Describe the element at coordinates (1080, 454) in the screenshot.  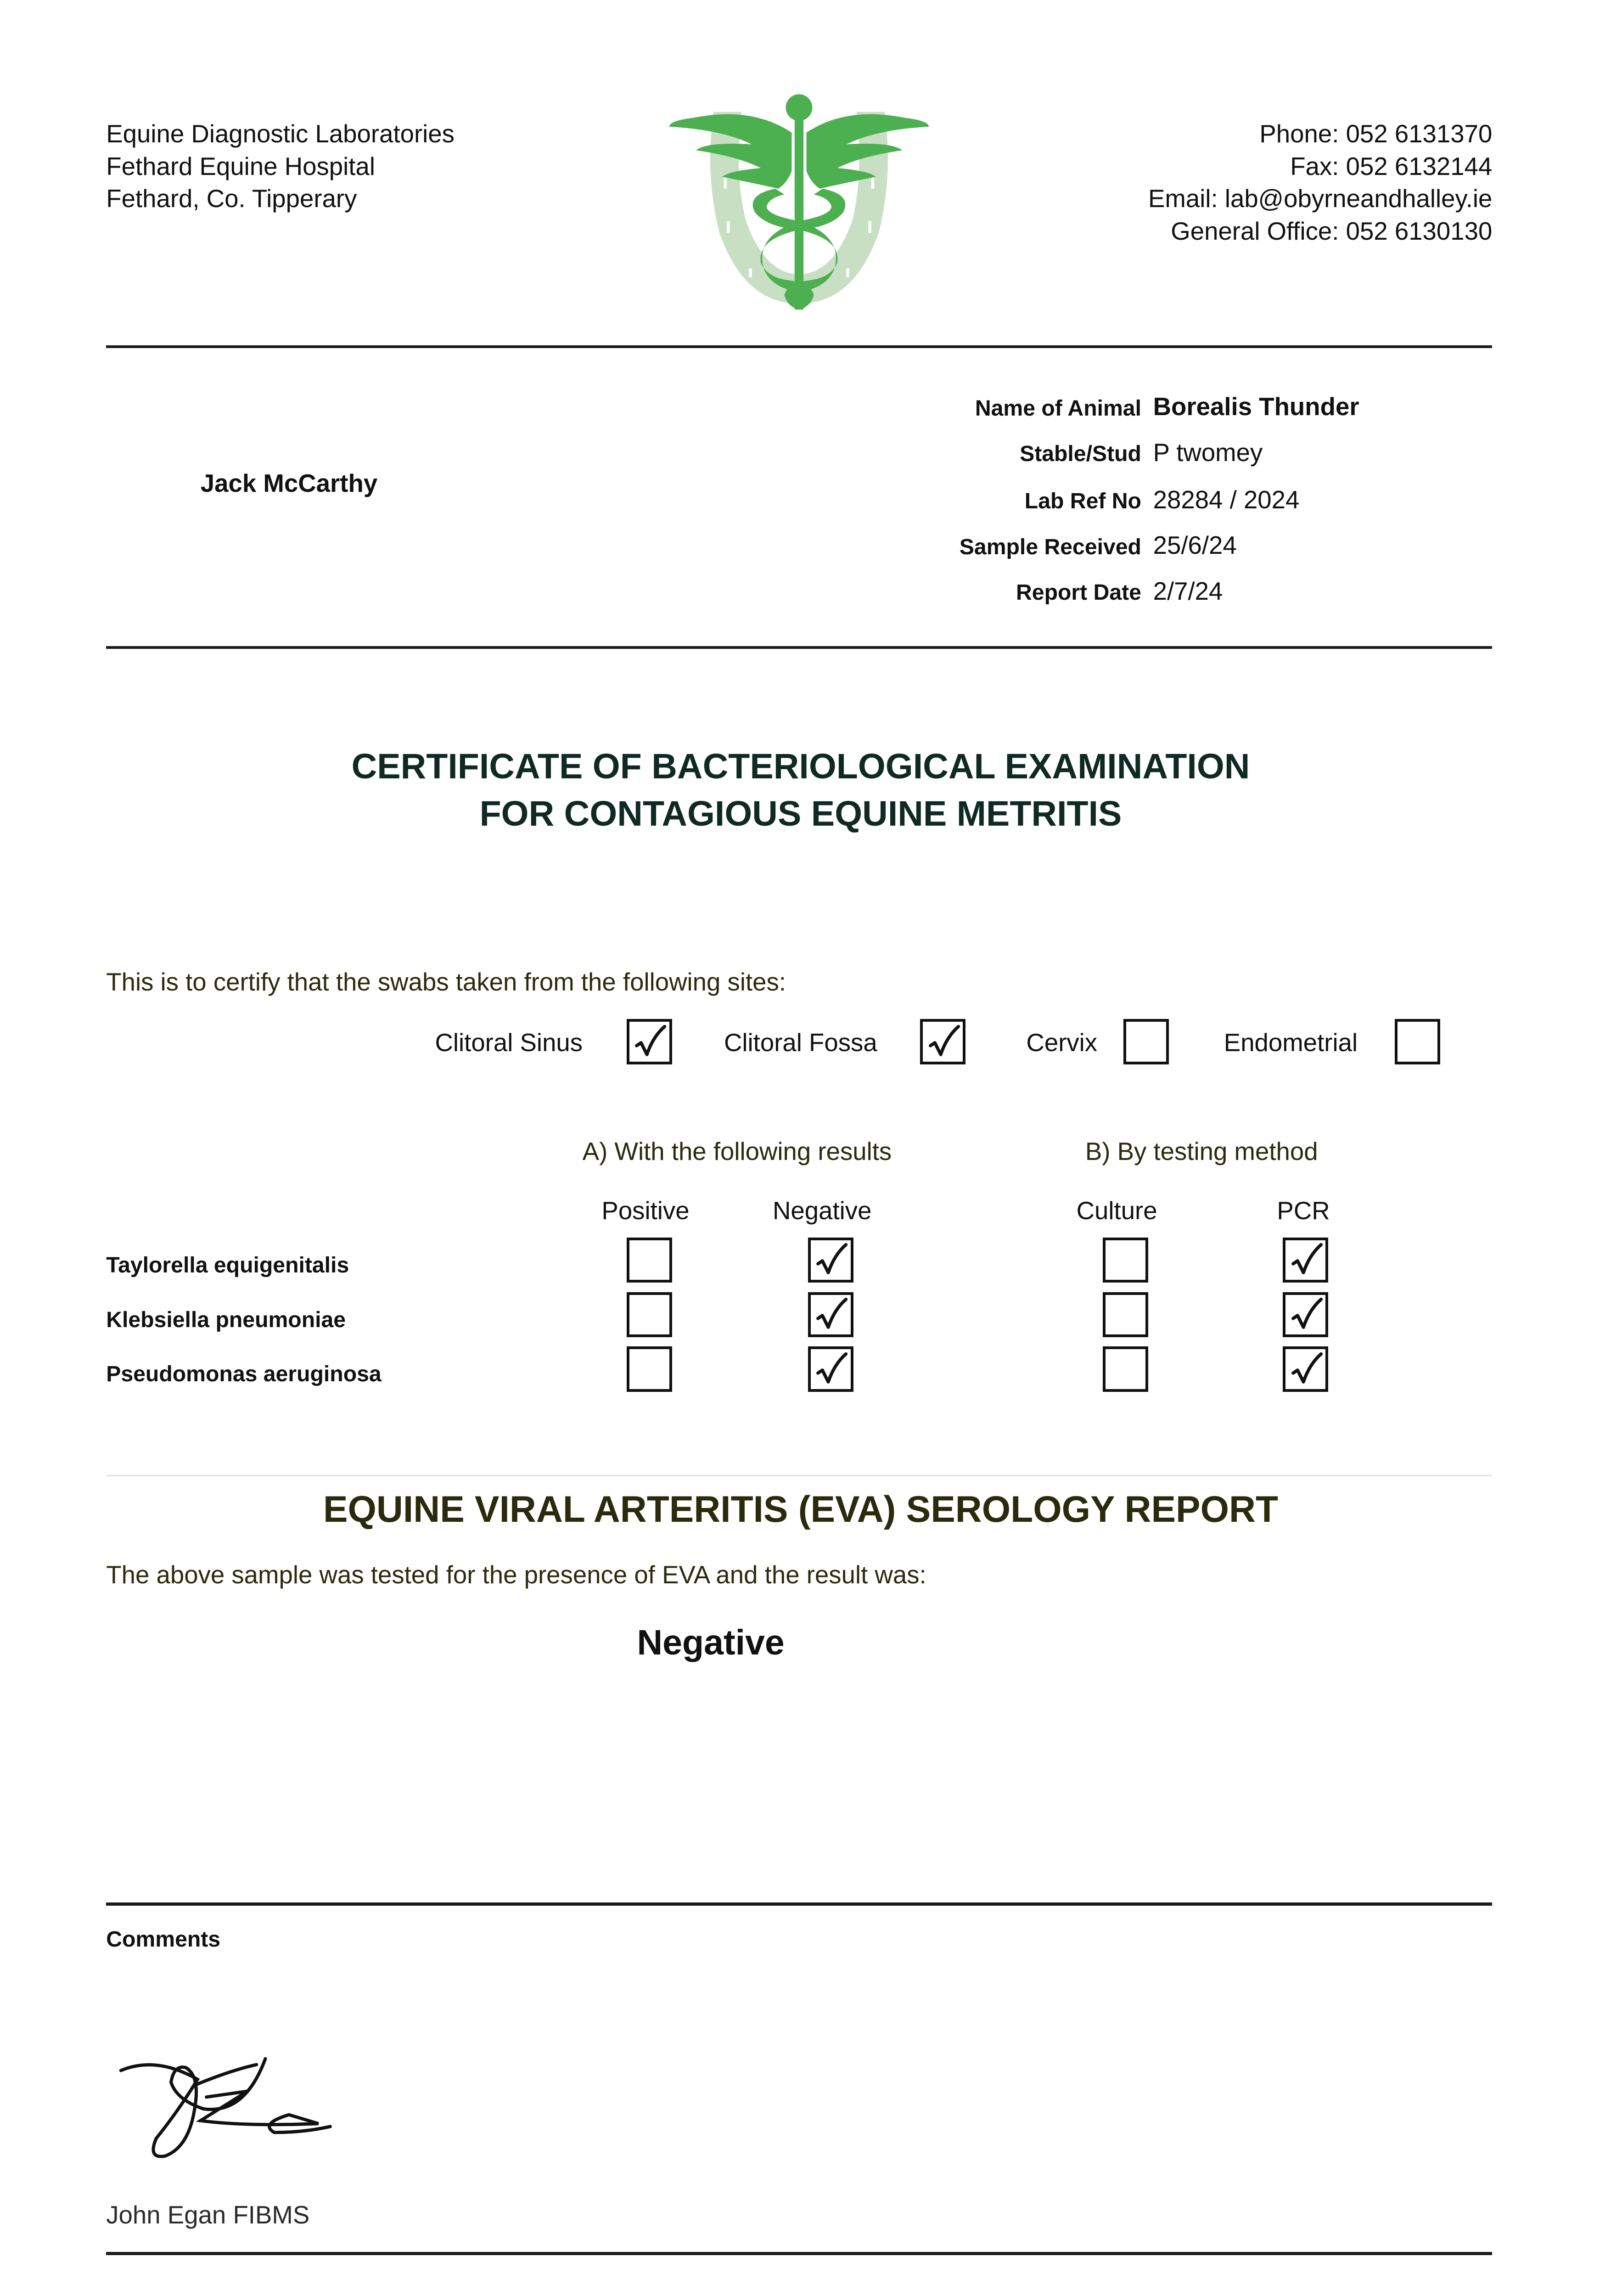
I see `info-label: Stable/Stud` at that location.